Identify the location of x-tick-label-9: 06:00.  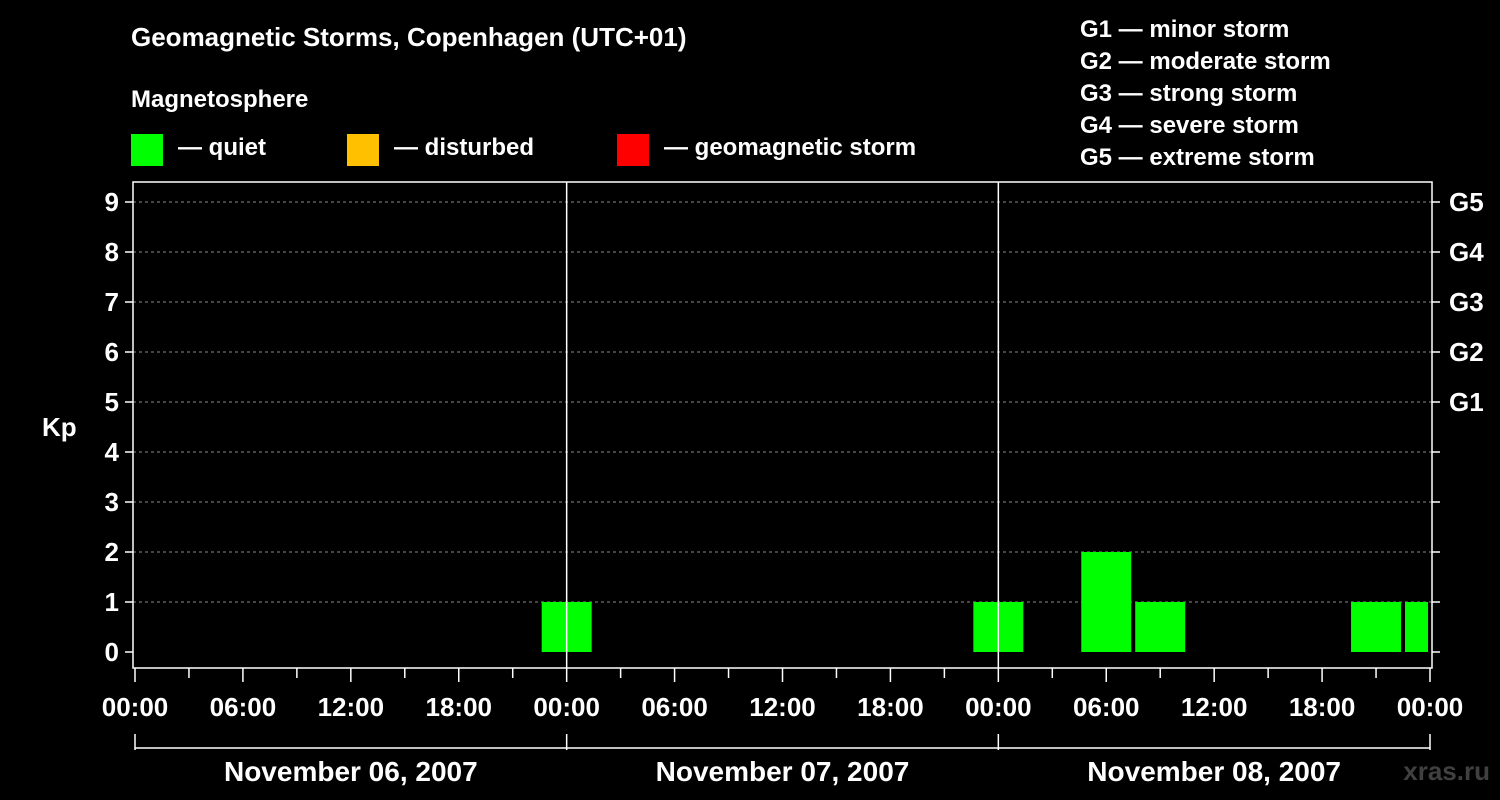
(1106, 707).